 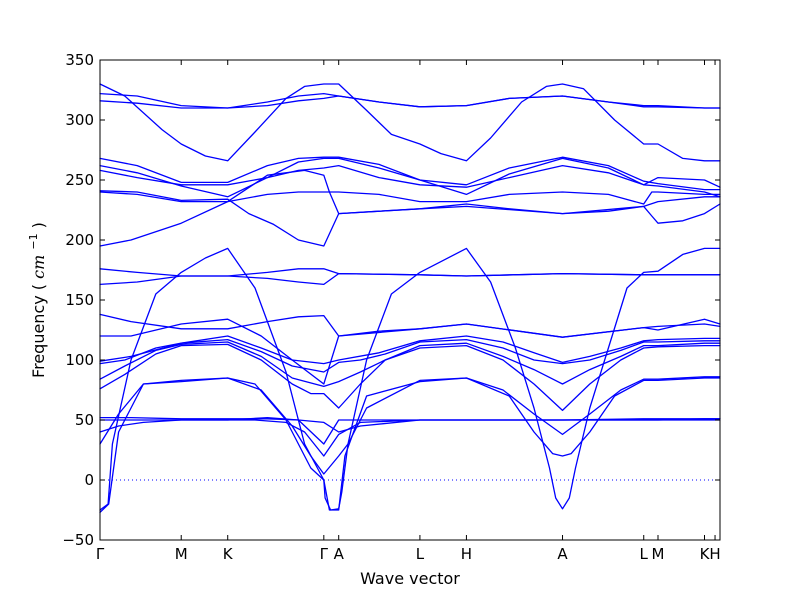 I want to click on x-tick-label-7: H, so click(x=466, y=554).